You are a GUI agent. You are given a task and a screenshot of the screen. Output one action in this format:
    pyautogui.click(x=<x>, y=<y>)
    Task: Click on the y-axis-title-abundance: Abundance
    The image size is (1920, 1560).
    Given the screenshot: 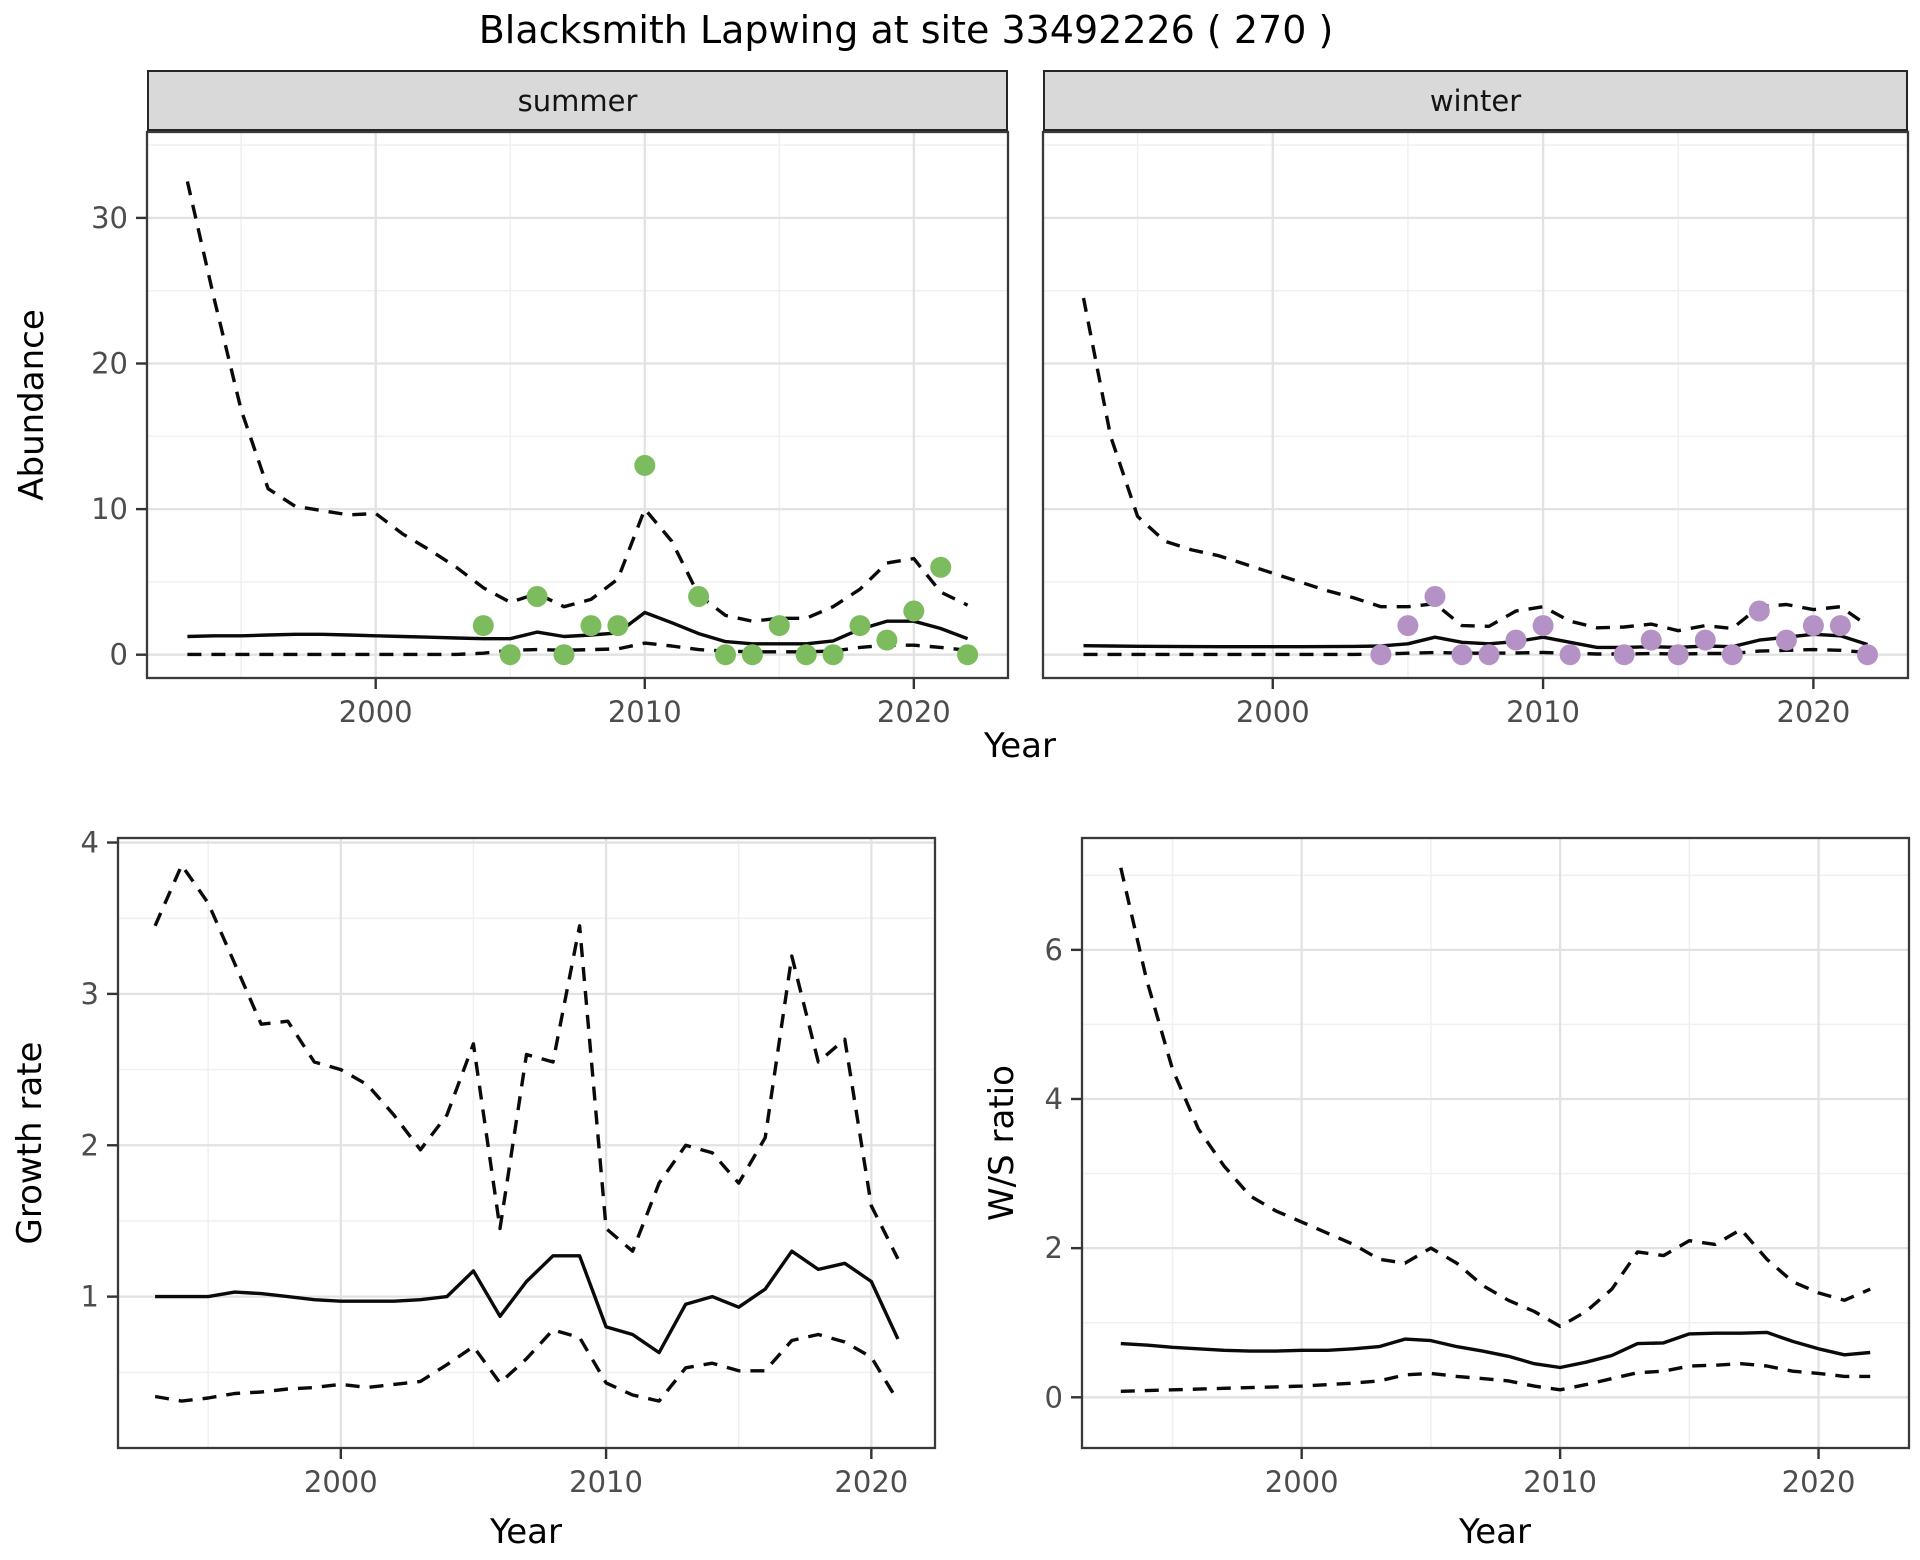 What is the action you would take?
    pyautogui.click(x=32, y=405)
    